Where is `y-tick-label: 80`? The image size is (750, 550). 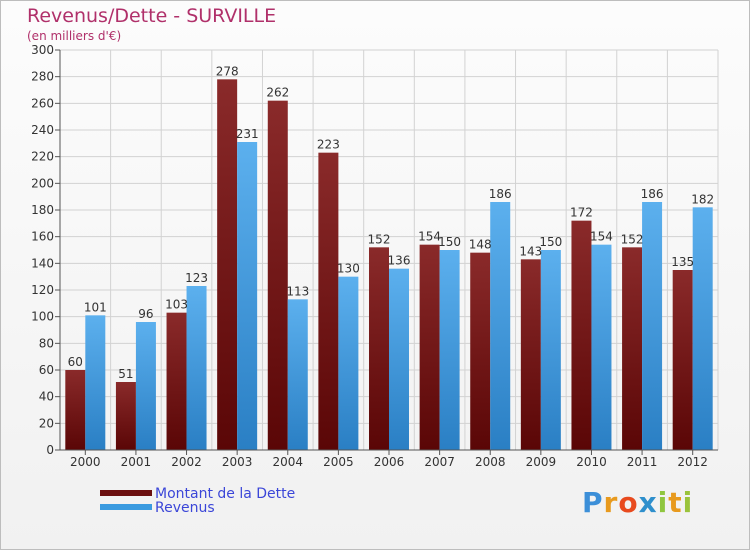
y-tick-label: 80 is located at coordinates (46, 343).